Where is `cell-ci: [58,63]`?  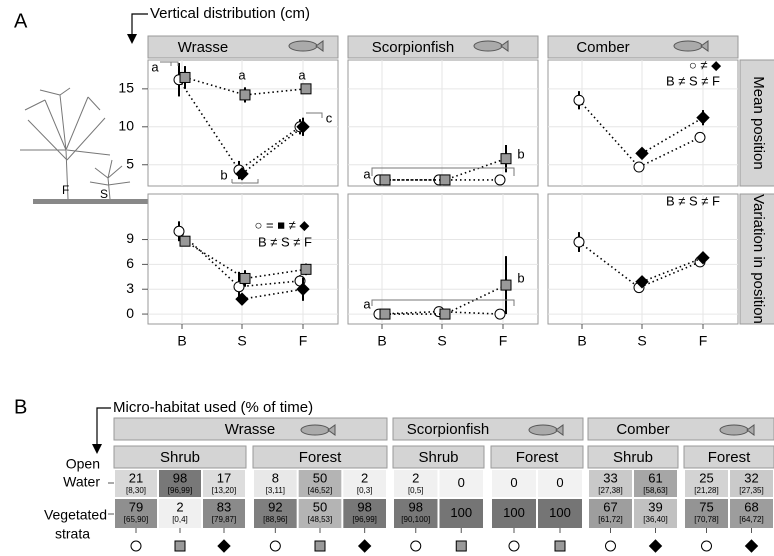
cell-ci: [58,63] is located at coordinates (655, 490).